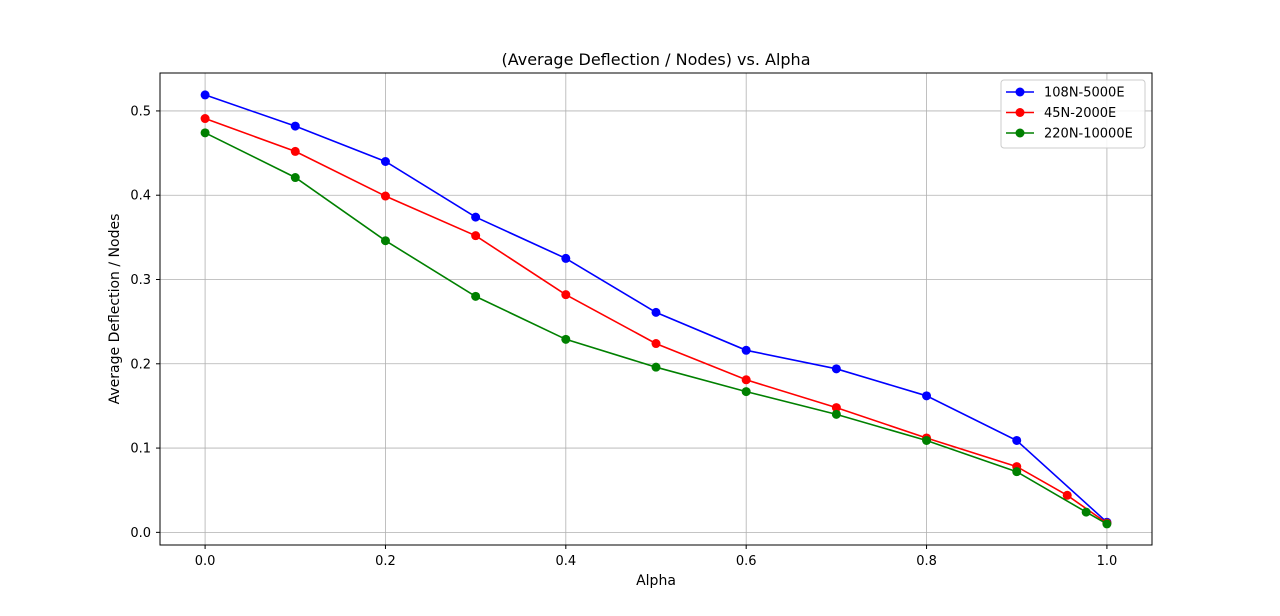 This screenshot has width=1280, height=616. I want to click on legend-item: 220N-10000E, so click(1069, 134).